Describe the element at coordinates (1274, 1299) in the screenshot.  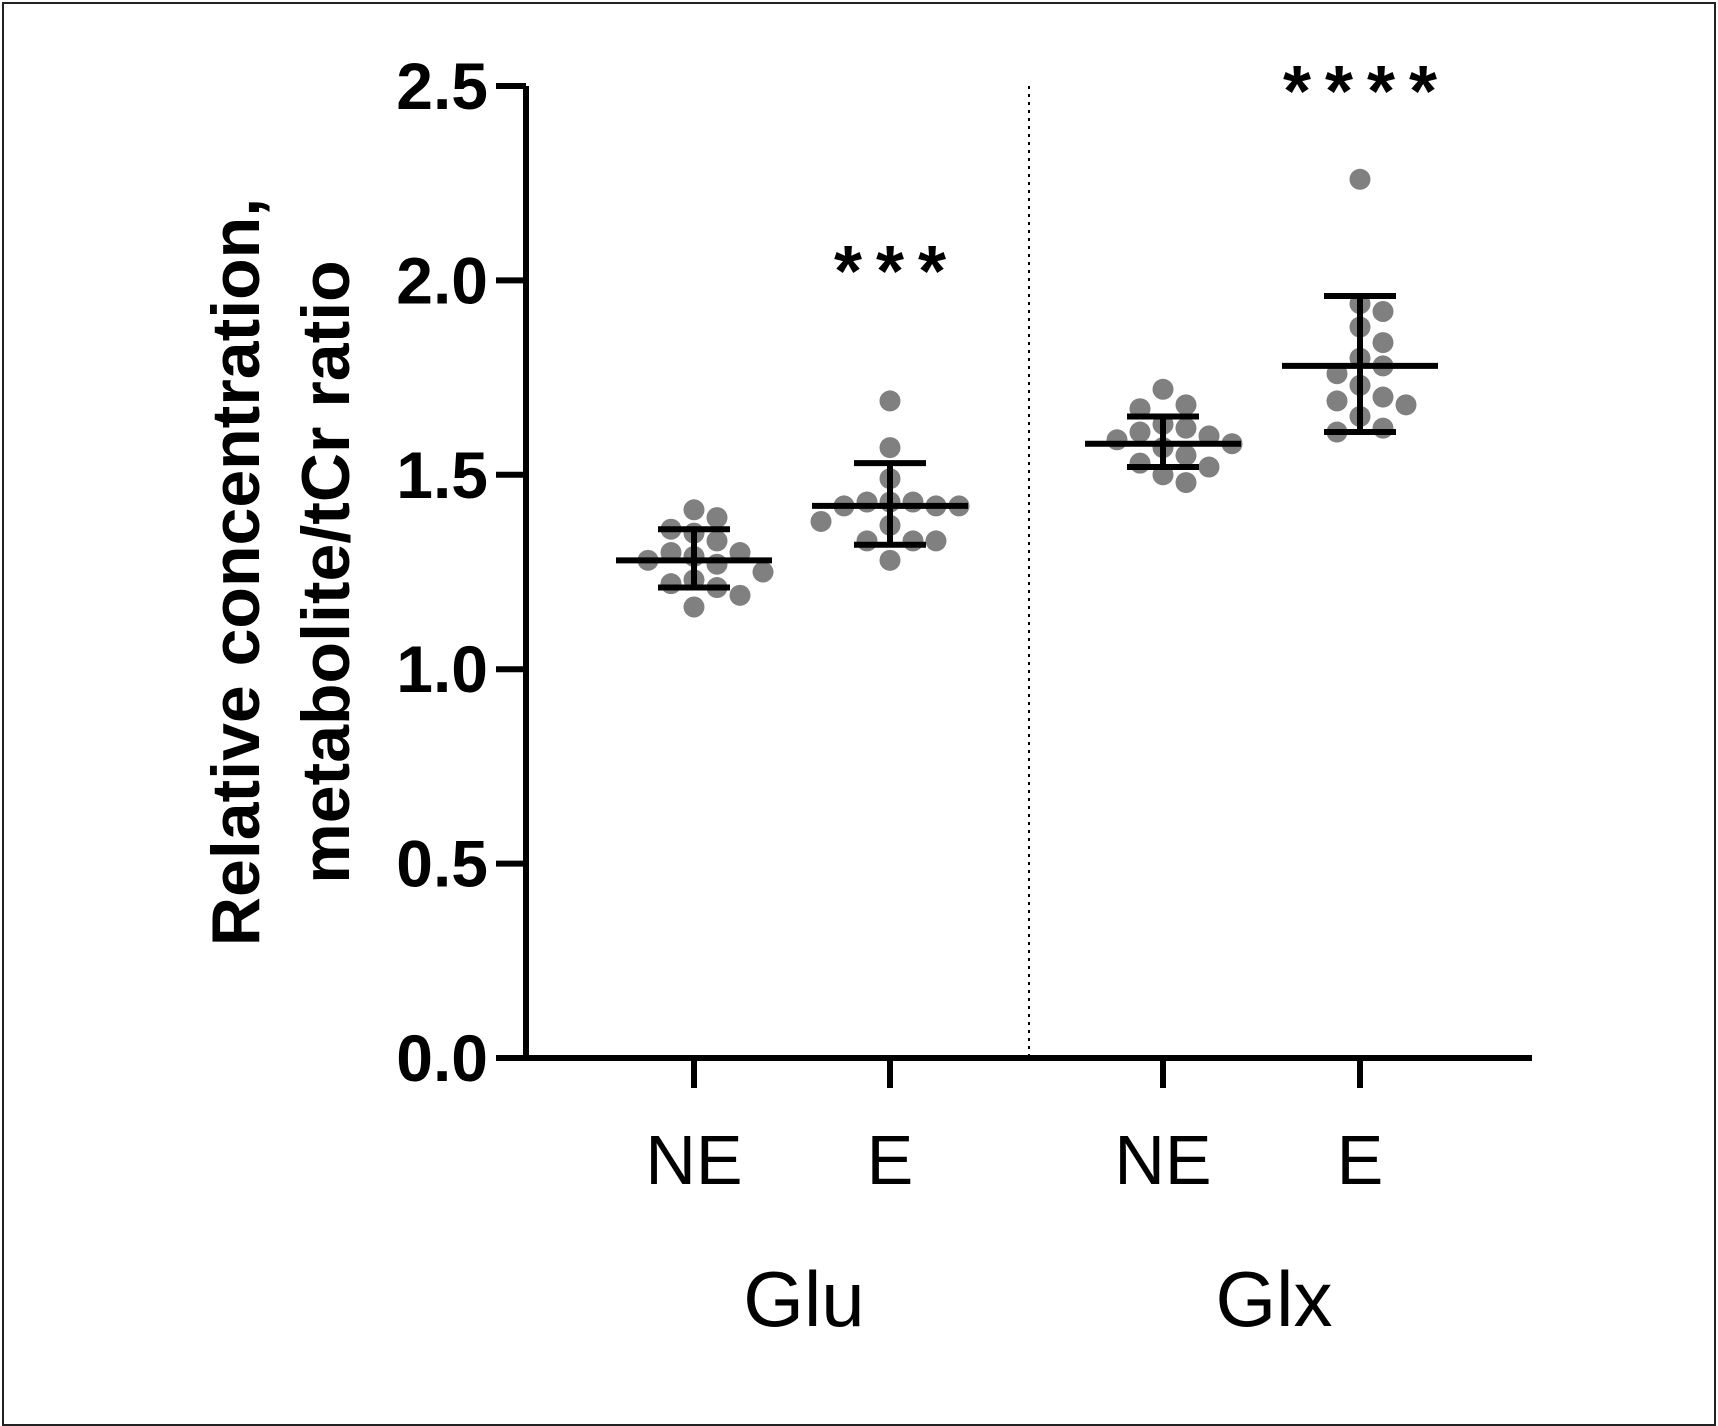
I see `x-group-label: Glx` at that location.